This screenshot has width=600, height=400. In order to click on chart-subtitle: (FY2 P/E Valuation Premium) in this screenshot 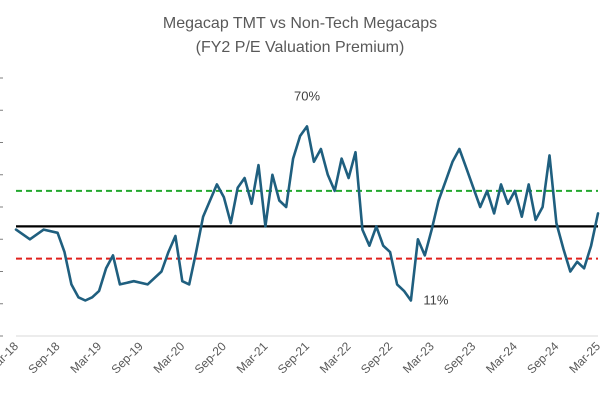, I will do `click(300, 47)`.